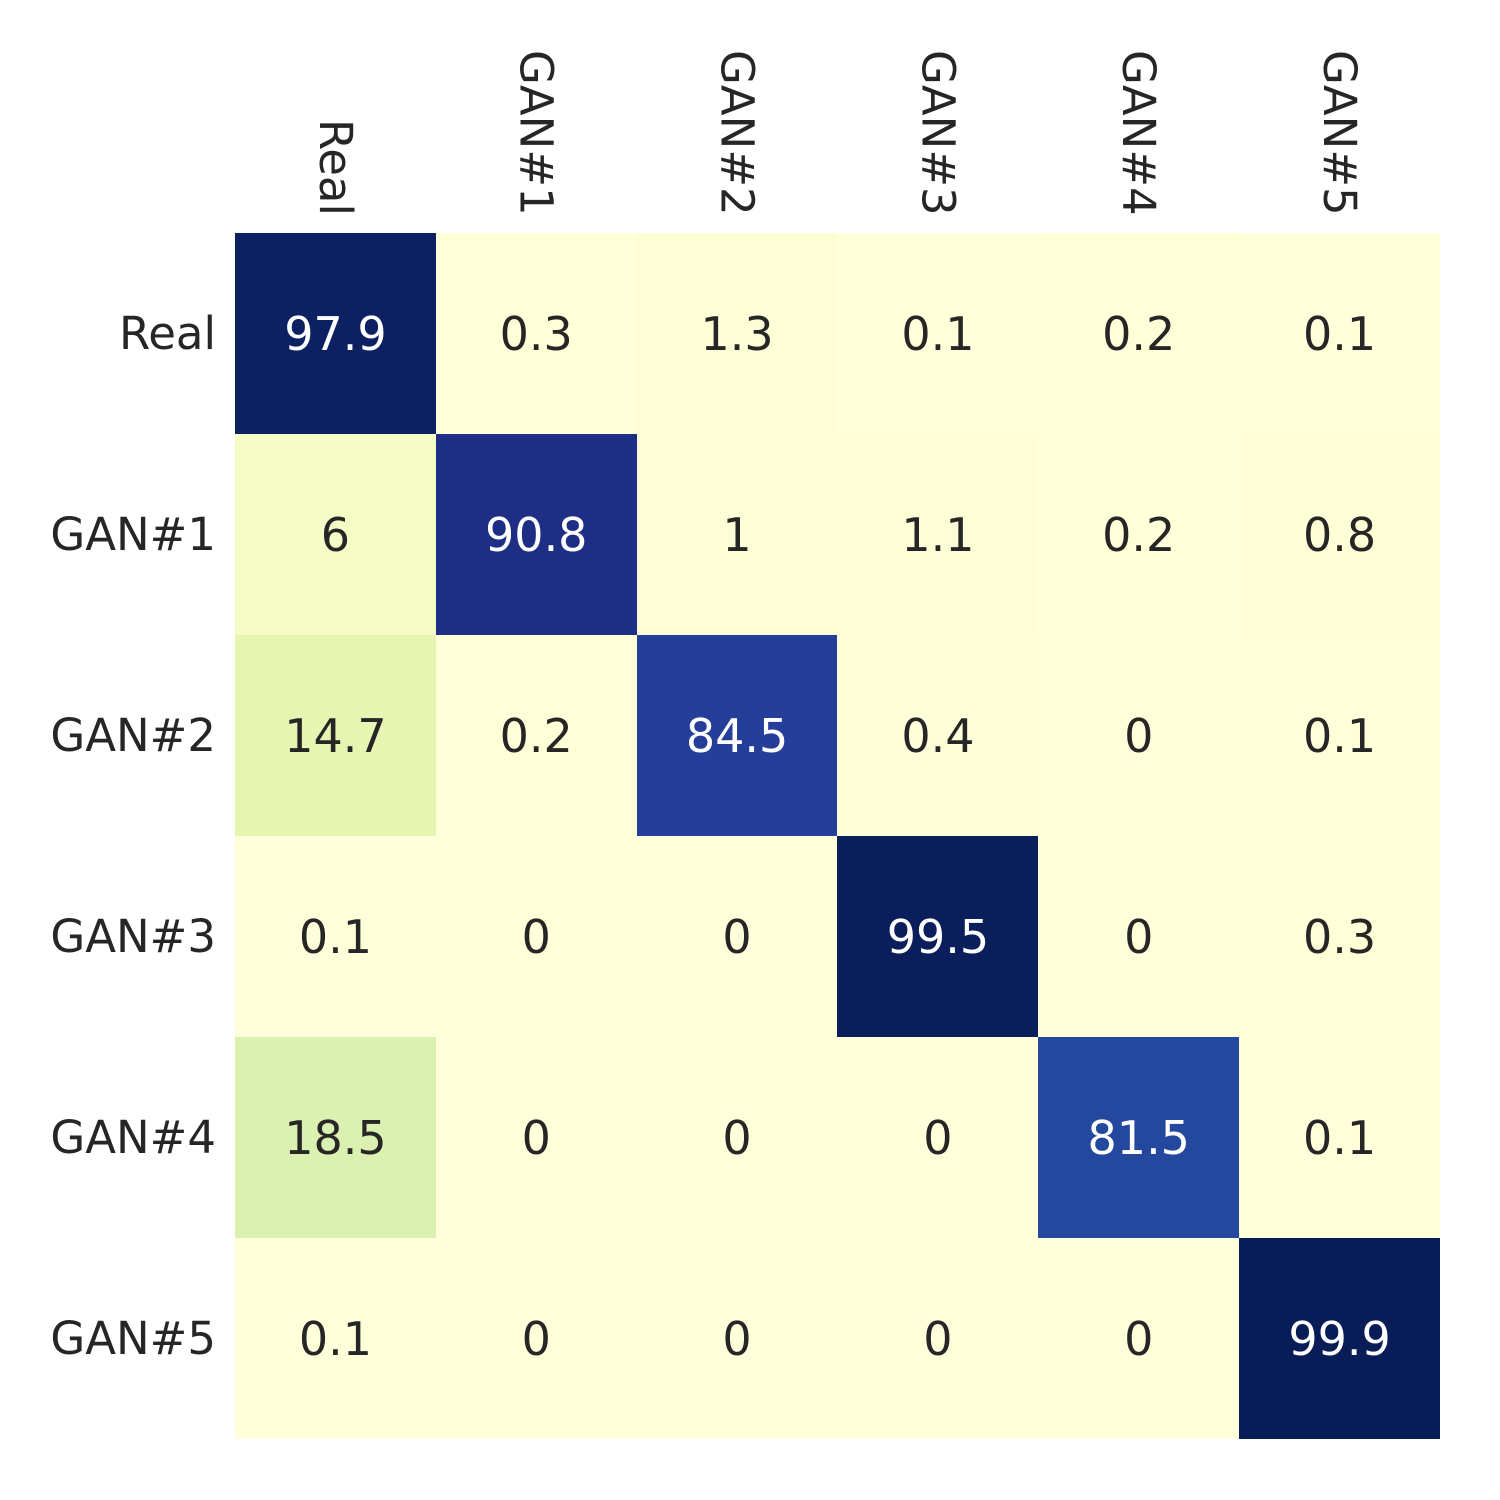  I want to click on heatmap-cell: 99.5, so click(938, 936).